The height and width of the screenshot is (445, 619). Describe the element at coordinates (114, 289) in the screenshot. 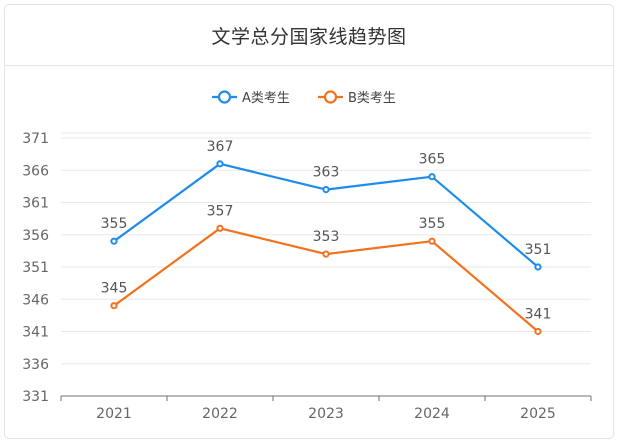

I see `data-label: 345` at that location.